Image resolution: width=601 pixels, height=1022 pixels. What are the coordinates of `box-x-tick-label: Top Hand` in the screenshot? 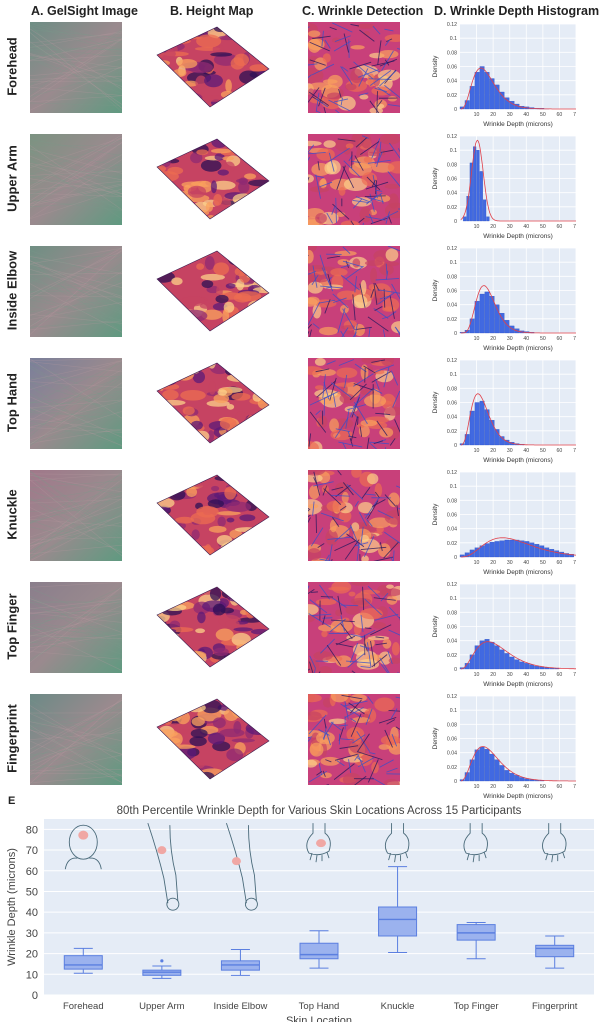 It's located at (319, 1006).